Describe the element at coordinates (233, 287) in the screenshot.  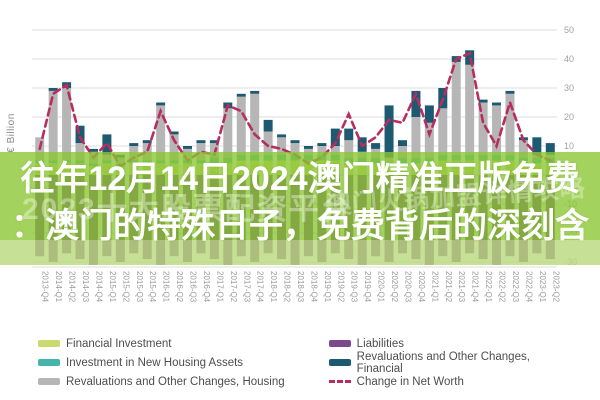
I see `x-tick-label: 2017-Q2` at that location.